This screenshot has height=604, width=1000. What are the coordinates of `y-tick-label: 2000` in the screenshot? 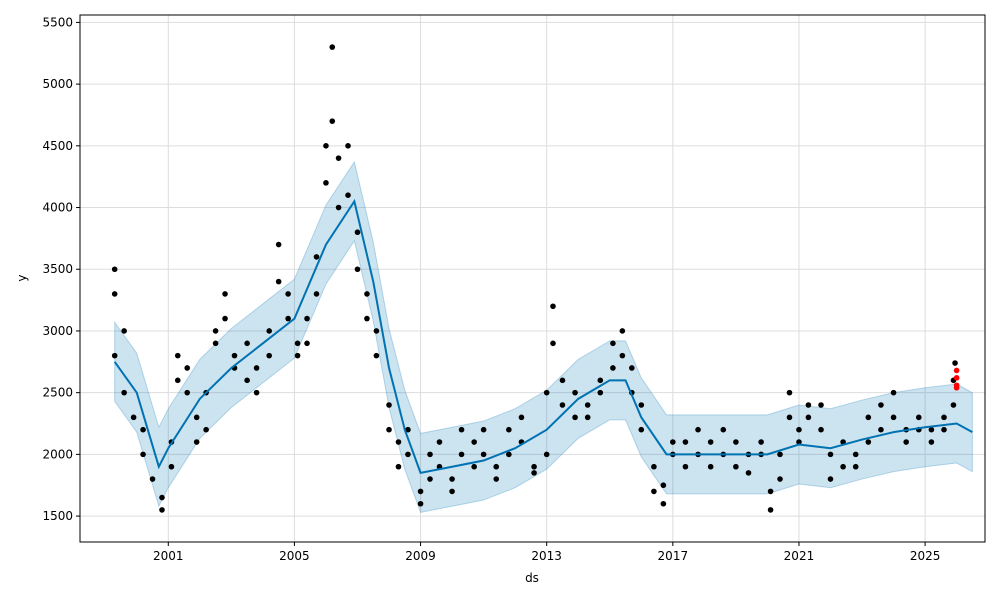 It's located at (57, 454).